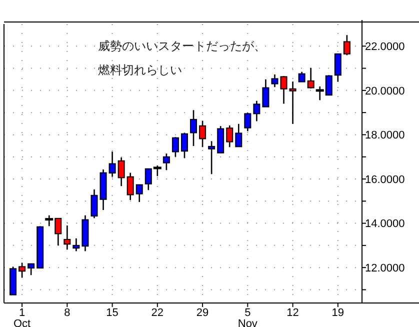  What do you see at coordinates (112, 313) in the screenshot?
I see `x-tick-label: 15` at bounding box center [112, 313].